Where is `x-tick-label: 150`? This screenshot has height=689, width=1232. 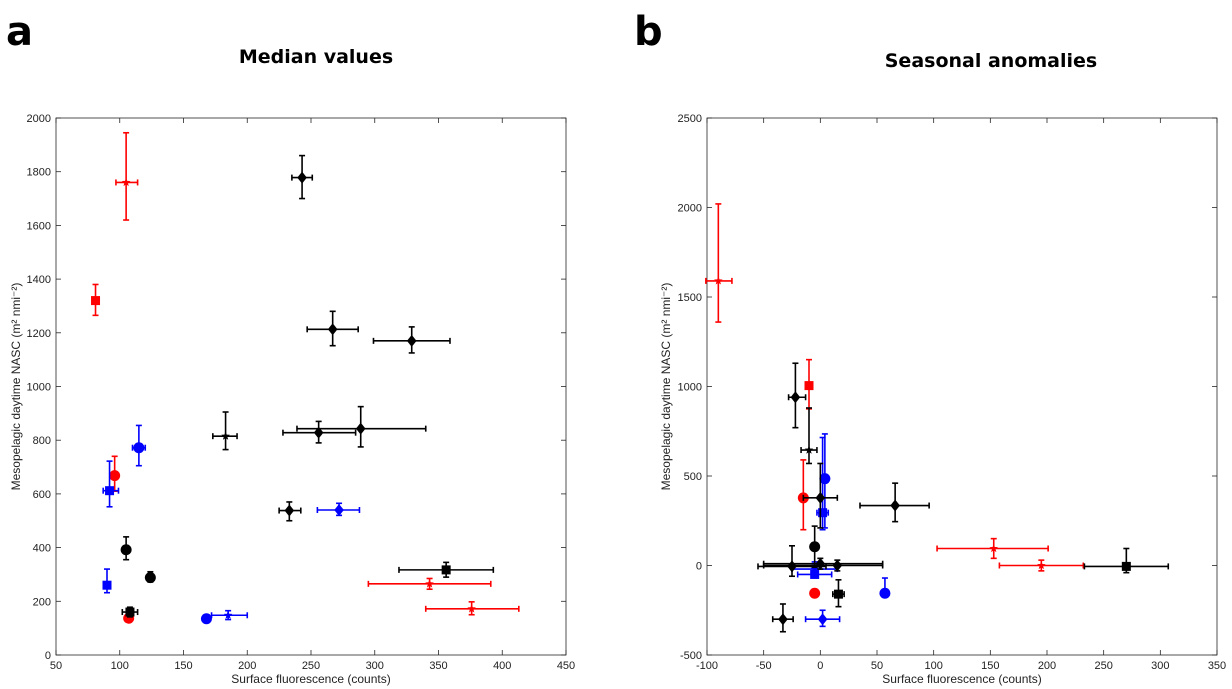
x-tick-label: 150 is located at coordinates (990, 666).